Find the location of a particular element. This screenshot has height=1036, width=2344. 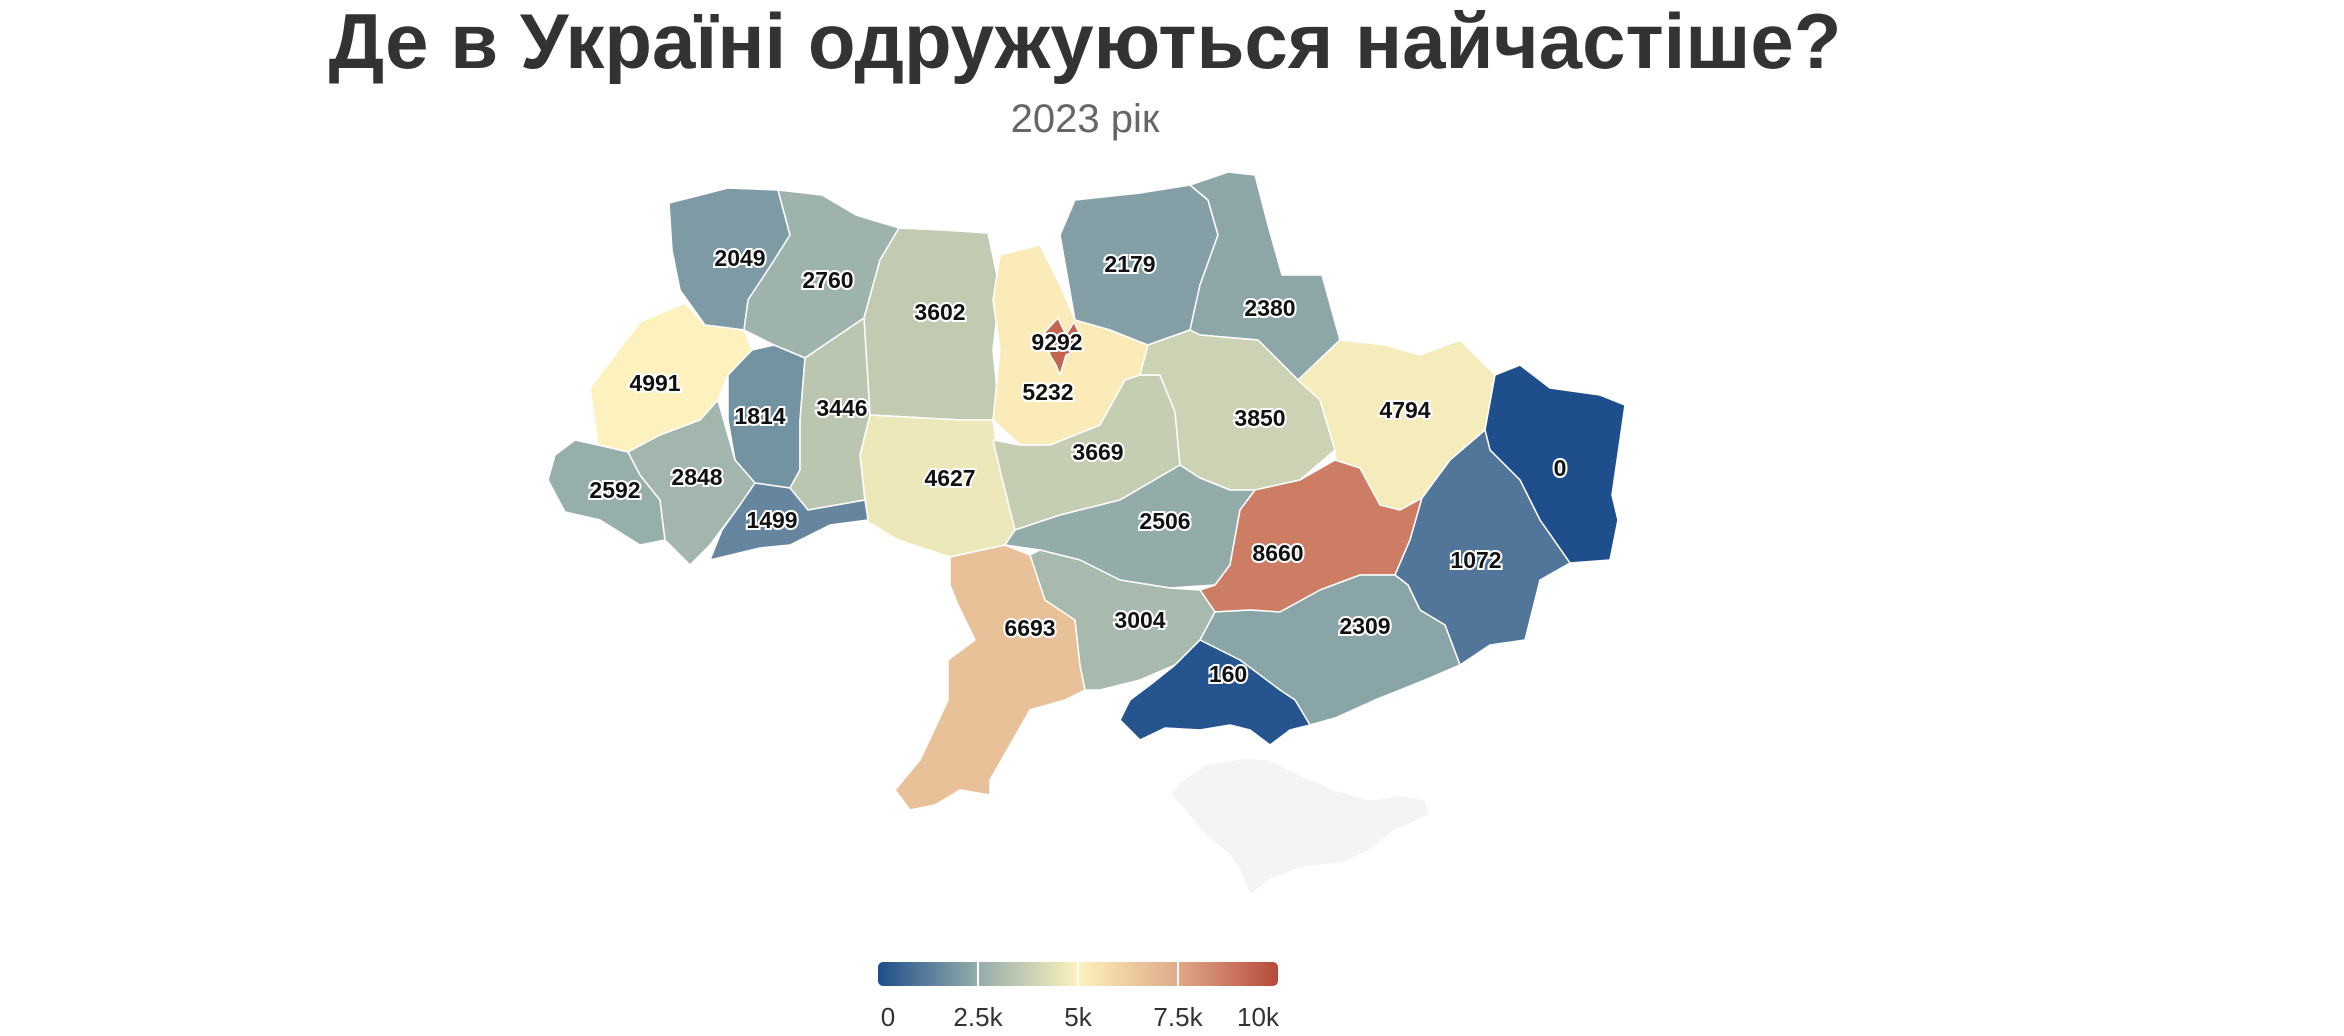

region-label-rivne: 2760 is located at coordinates (827, 280).